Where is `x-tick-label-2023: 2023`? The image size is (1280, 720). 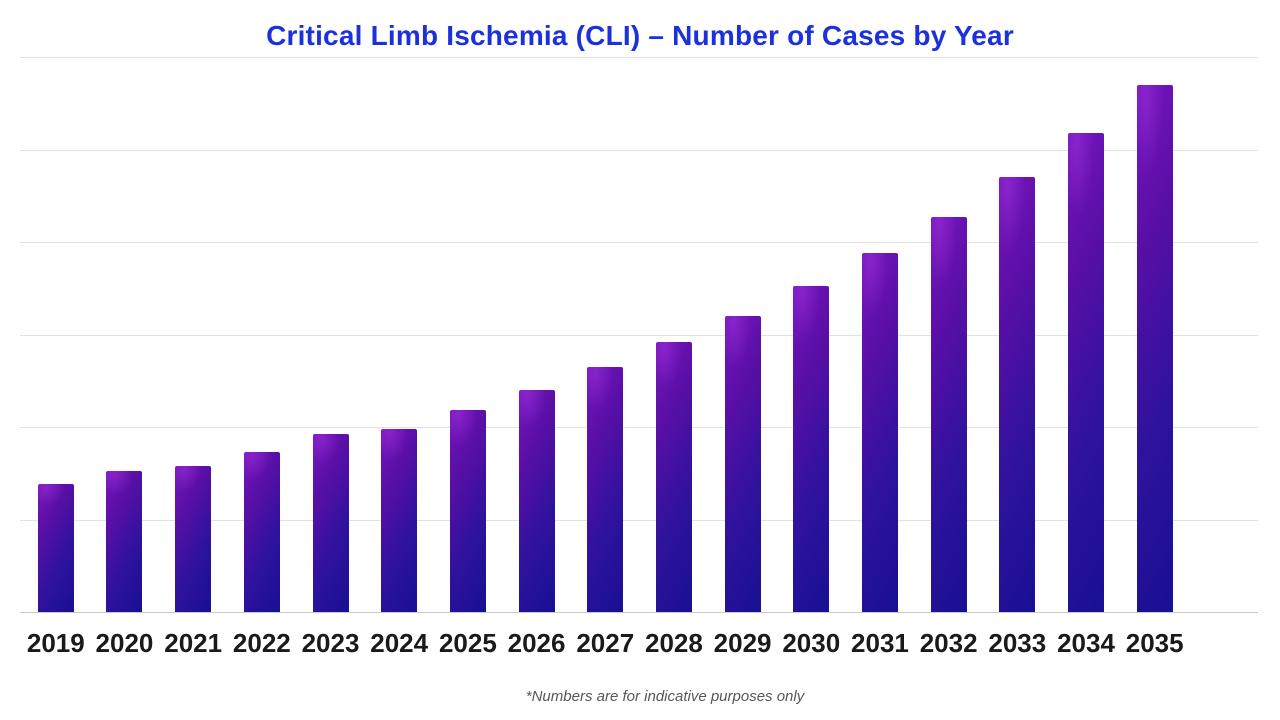
x-tick-label-2023: 2023 is located at coordinates (330, 643).